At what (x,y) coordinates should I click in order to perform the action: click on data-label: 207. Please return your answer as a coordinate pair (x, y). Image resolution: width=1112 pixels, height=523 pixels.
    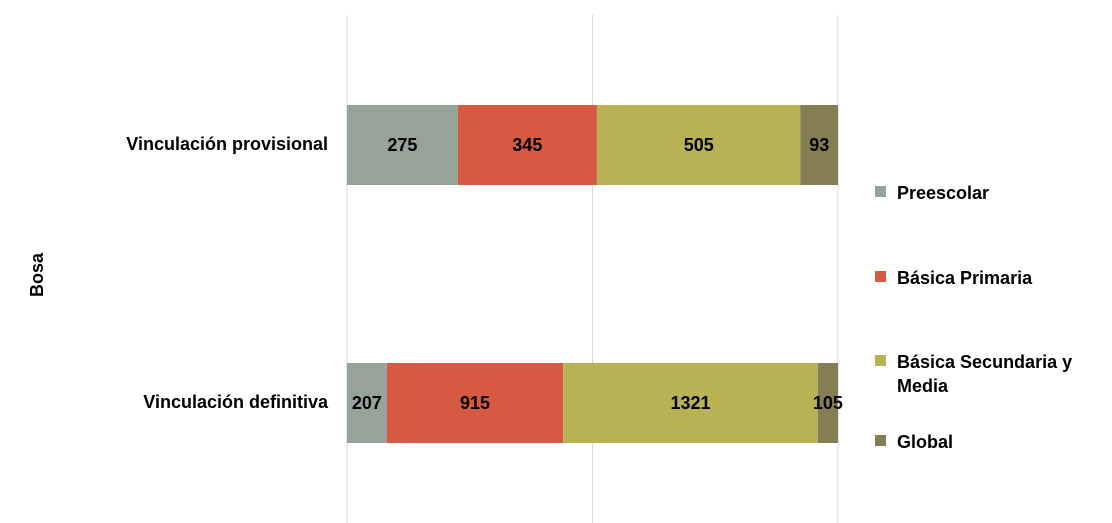
    Looking at the image, I should click on (367, 403).